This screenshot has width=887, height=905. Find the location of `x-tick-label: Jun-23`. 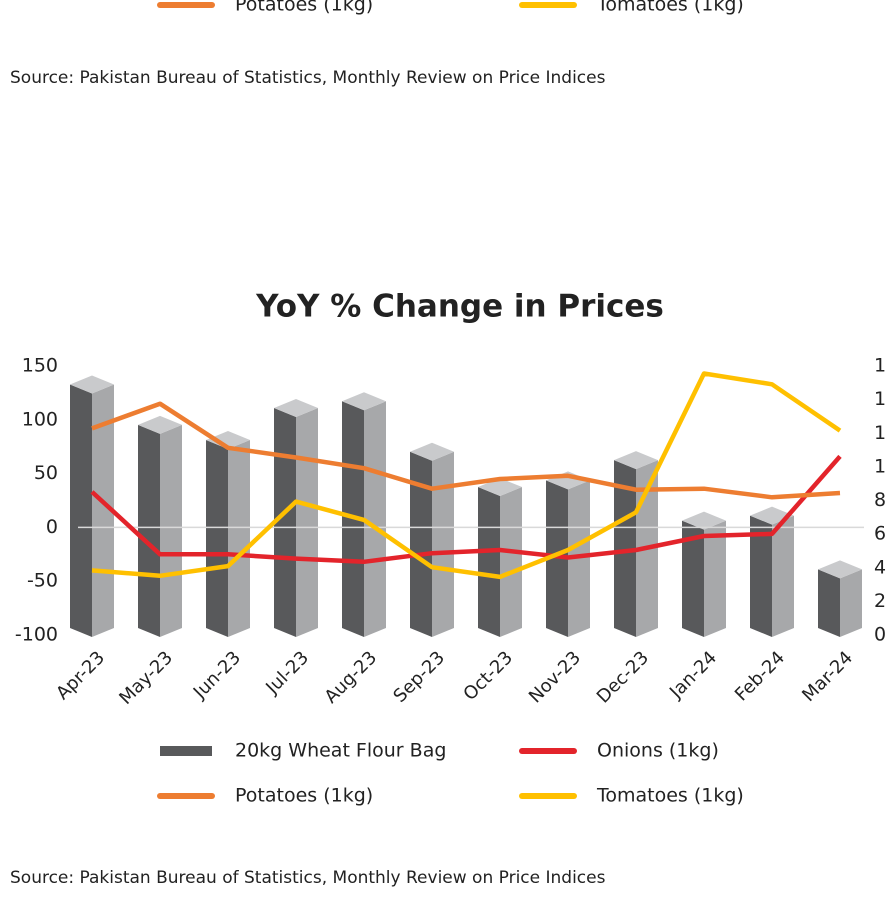

x-tick-label: Jun-23 is located at coordinates (217, 675).